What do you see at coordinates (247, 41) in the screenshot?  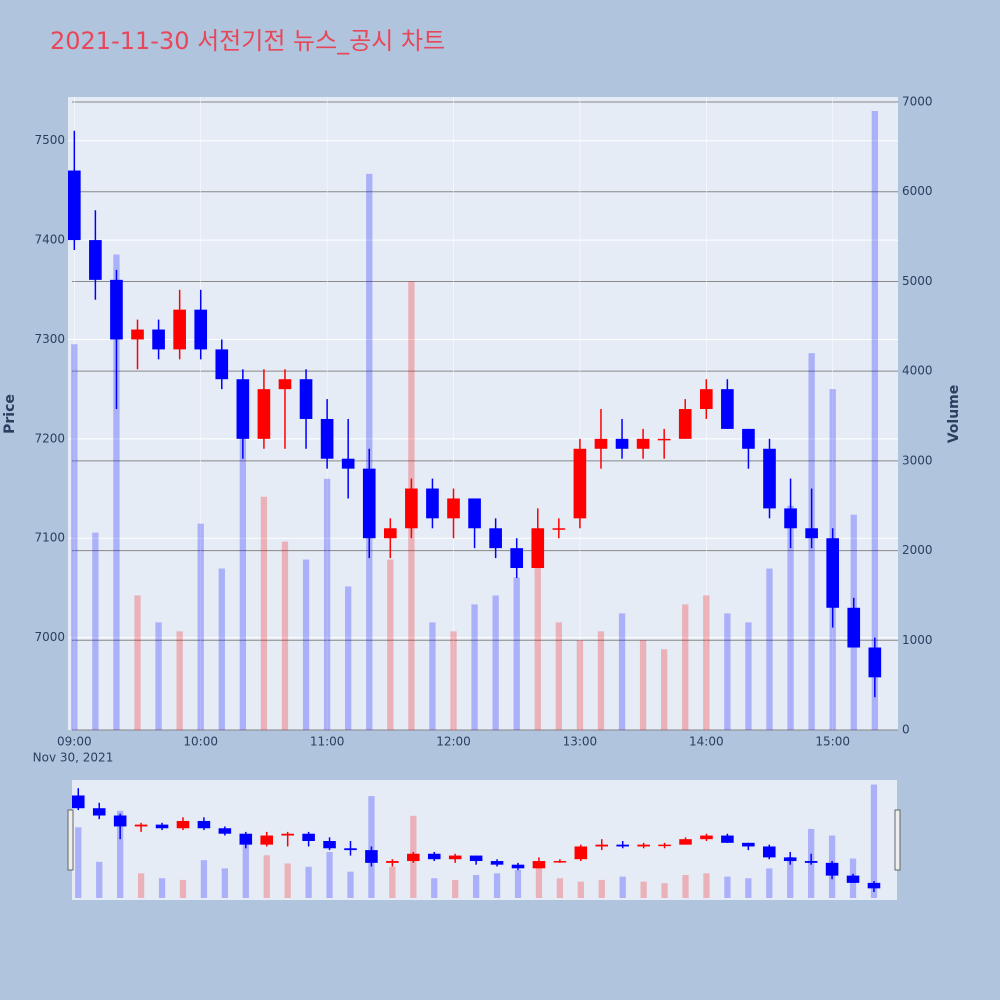 I see `chart-title: 2021-11-30 서전기전 뉴스_공시 차트` at bounding box center [247, 41].